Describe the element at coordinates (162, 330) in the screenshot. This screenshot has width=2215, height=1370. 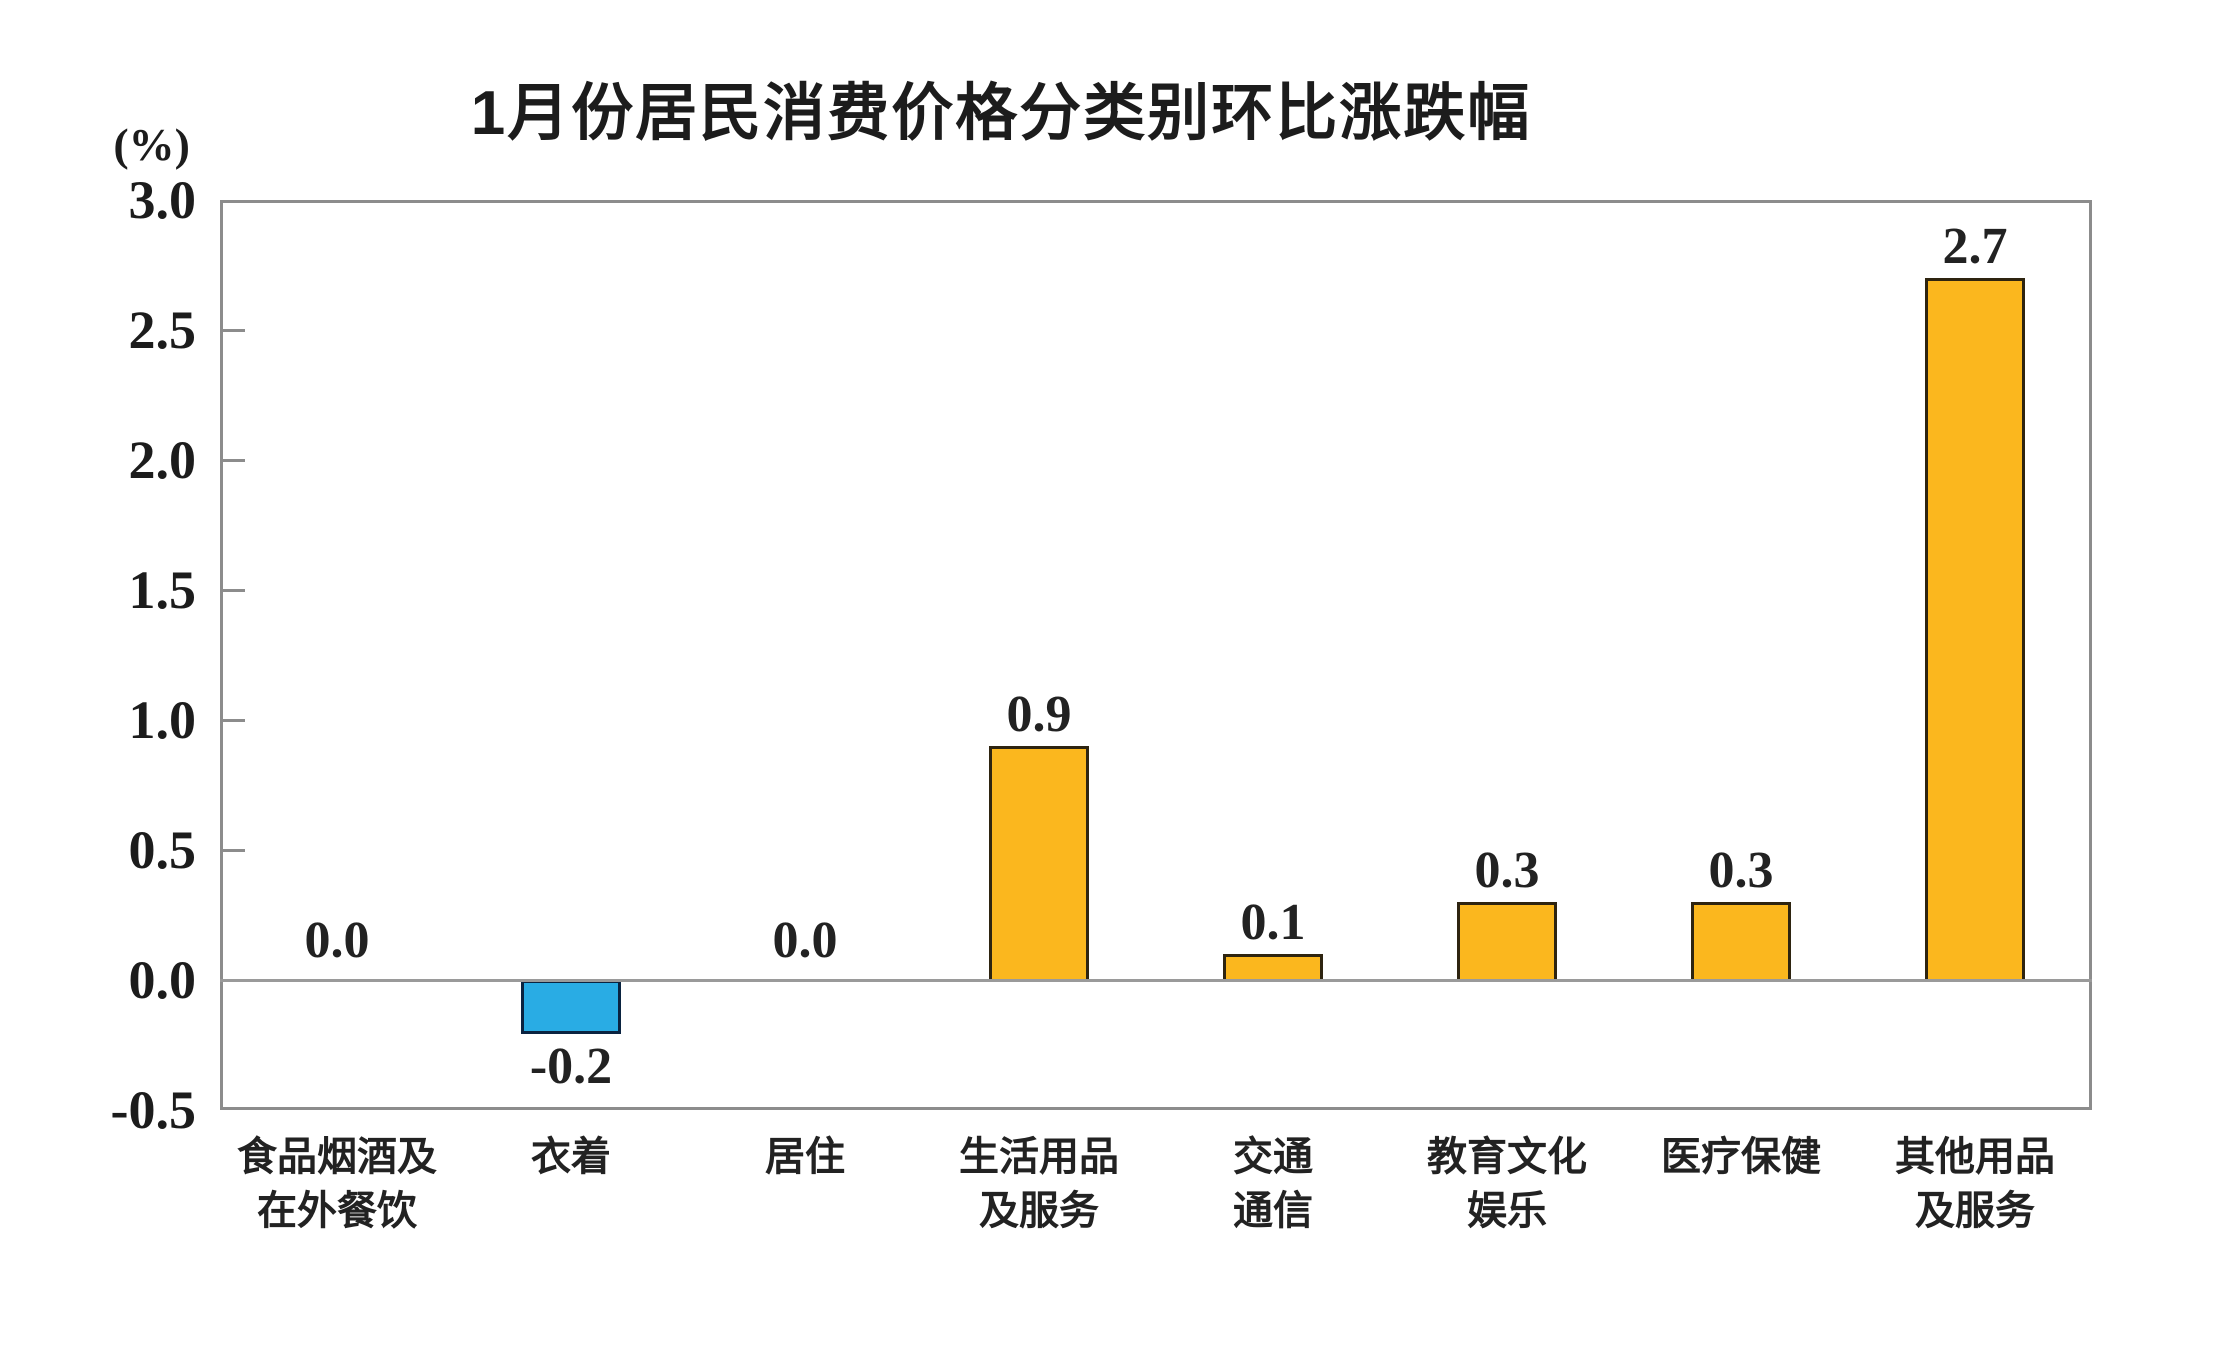
I see `y-axis-tick-label: 2.5` at that location.